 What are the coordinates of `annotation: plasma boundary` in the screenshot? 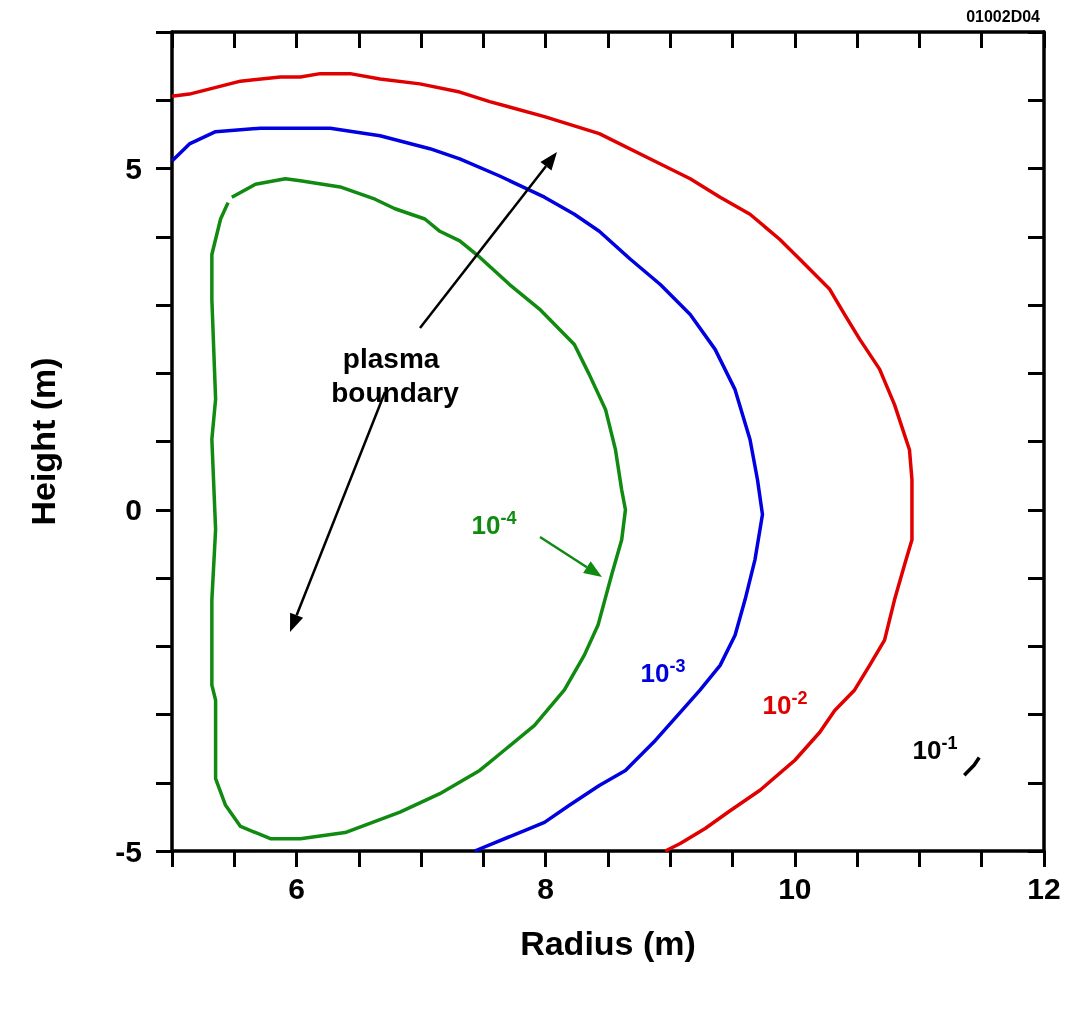 It's located at (395, 375).